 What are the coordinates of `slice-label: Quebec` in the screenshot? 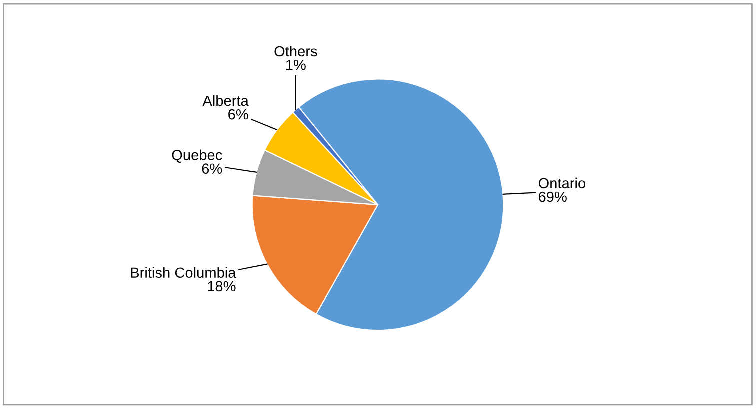 It's located at (197, 157).